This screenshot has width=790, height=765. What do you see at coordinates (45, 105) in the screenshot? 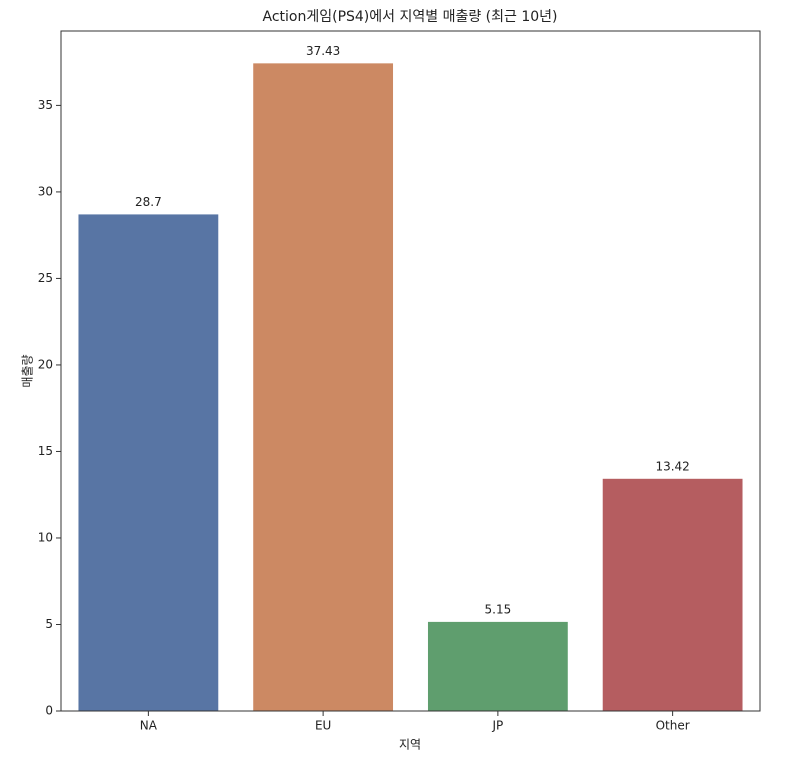
I see `y-tick-label: 35` at bounding box center [45, 105].